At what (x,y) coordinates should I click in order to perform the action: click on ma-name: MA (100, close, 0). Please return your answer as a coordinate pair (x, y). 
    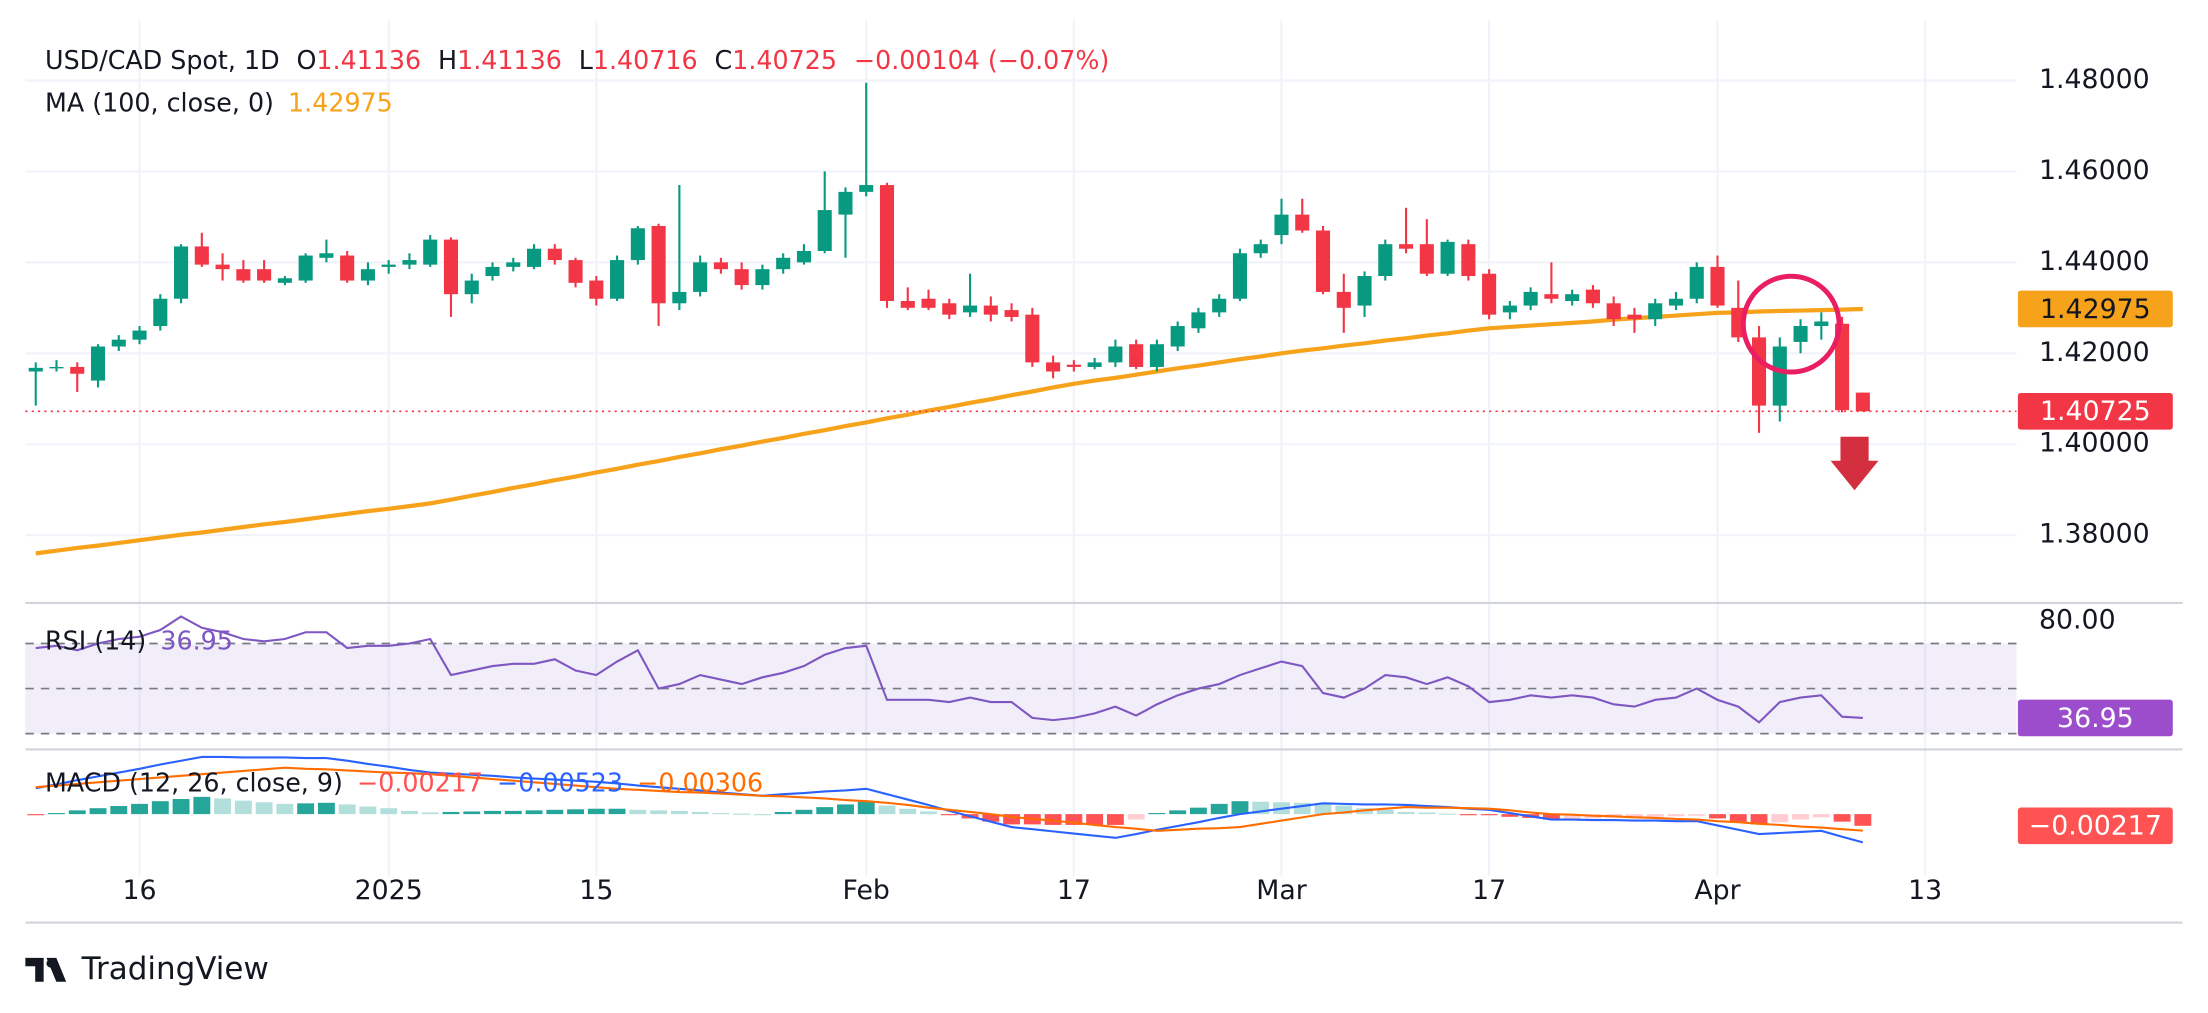
    Looking at the image, I should click on (159, 102).